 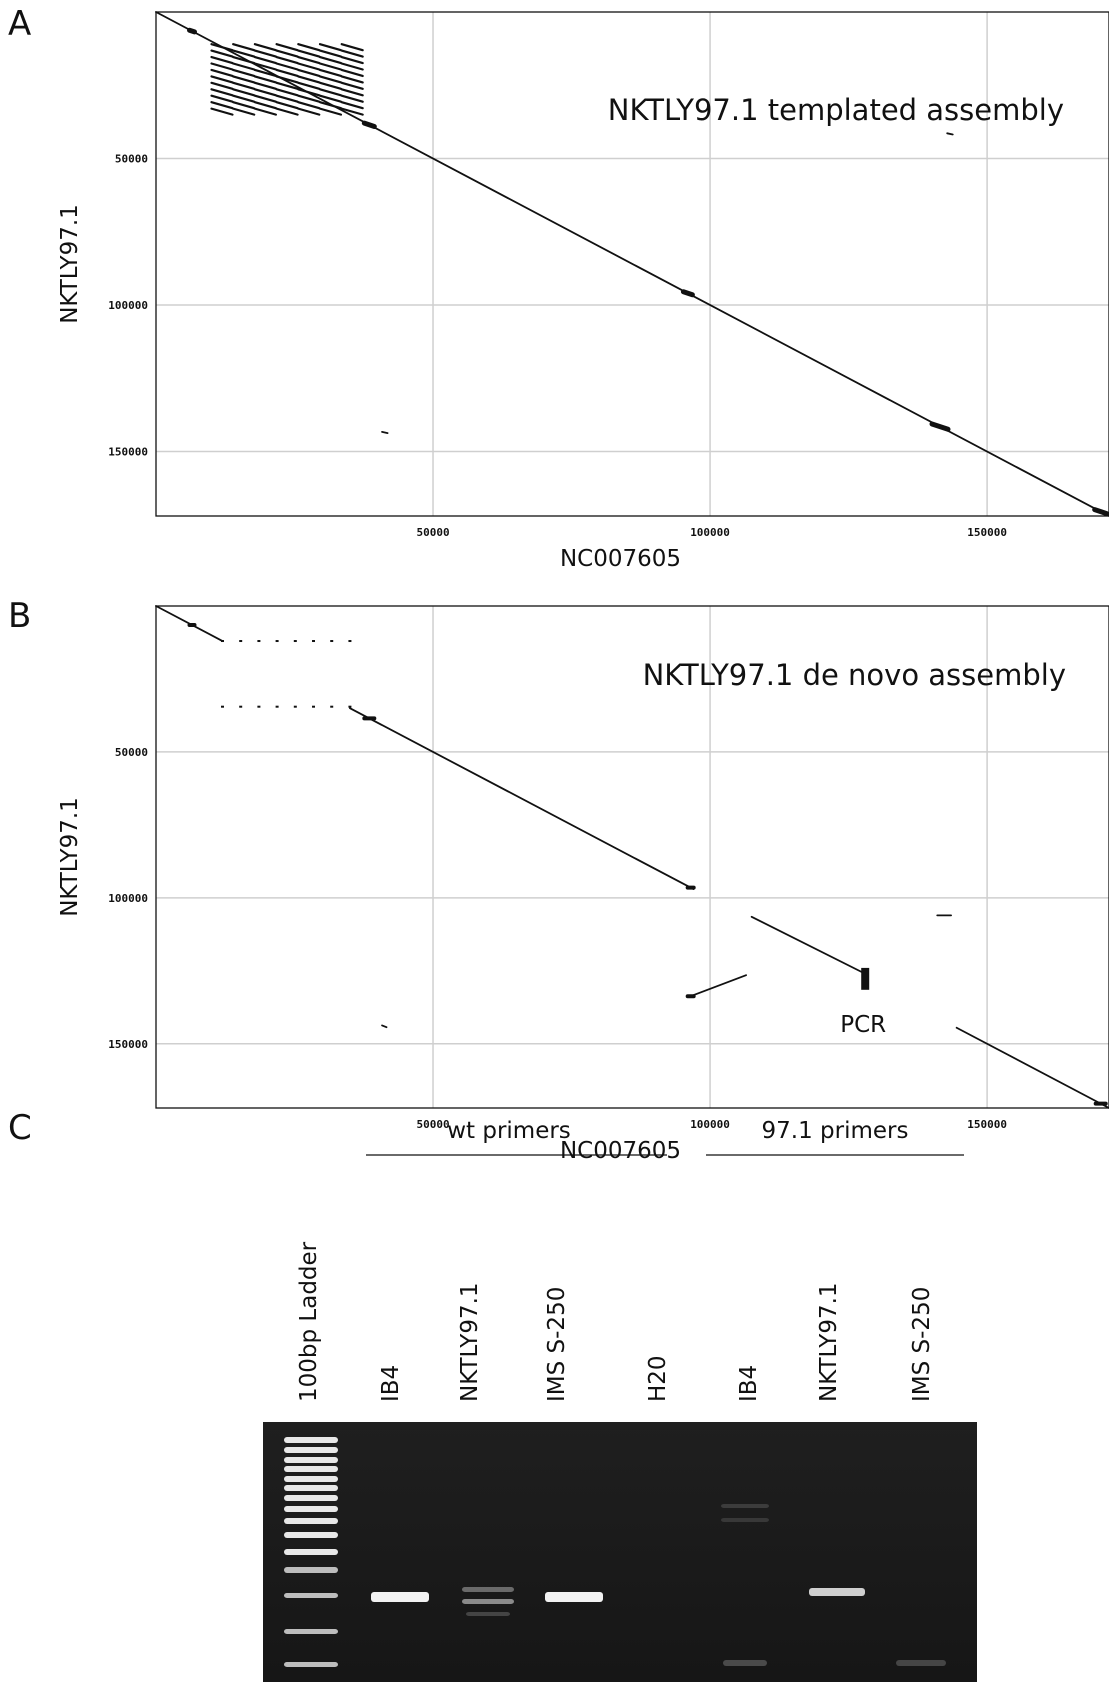 What do you see at coordinates (470, 1342) in the screenshot?
I see `lane-label: NKTLY97.1` at bounding box center [470, 1342].